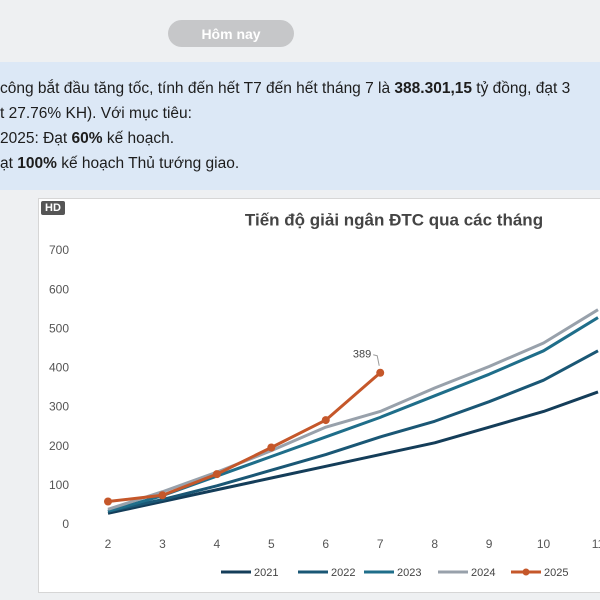  Describe the element at coordinates (380, 544) in the screenshot. I see `x-tick-label: 7` at that location.